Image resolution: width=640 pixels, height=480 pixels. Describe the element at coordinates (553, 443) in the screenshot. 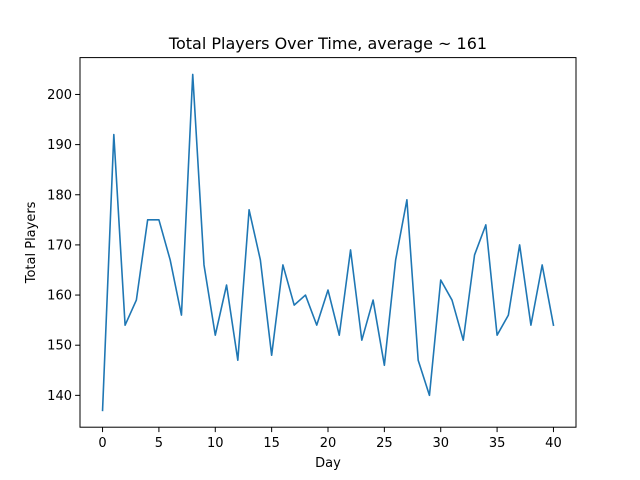

I see `x-tick-label: 40` at that location.